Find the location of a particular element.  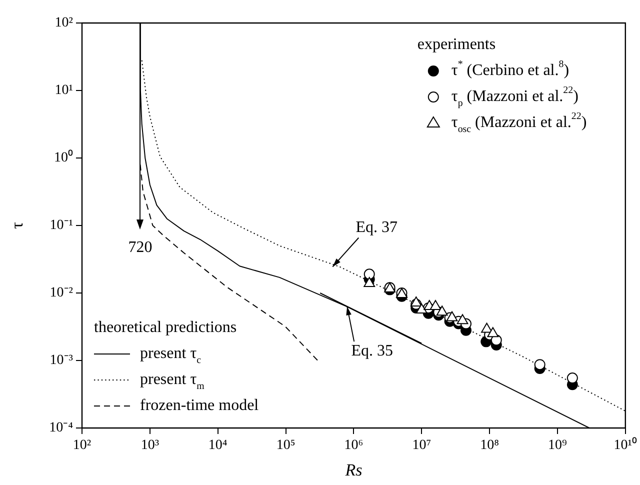

x-axis-title: Rs is located at coordinates (353, 470).